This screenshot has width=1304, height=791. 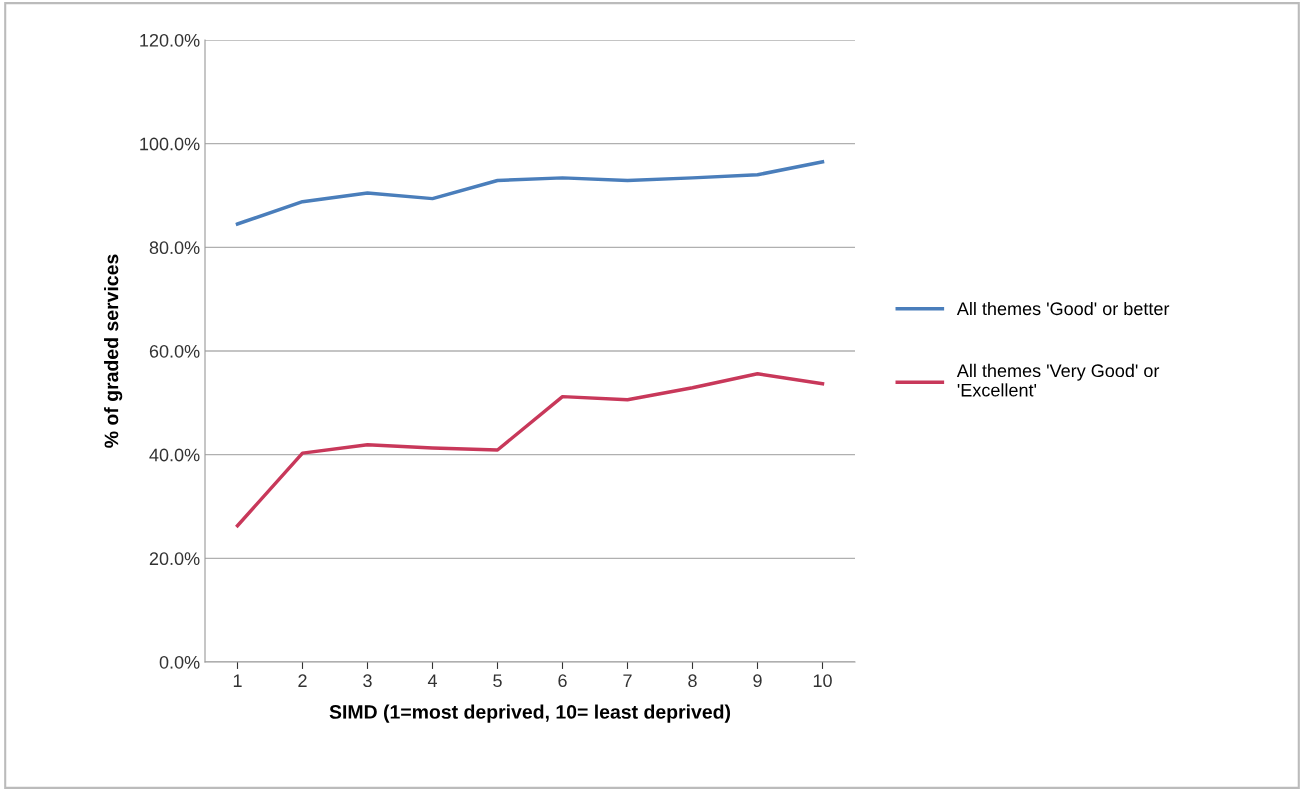 I want to click on y-tick-label: 0.0%, so click(x=179, y=662).